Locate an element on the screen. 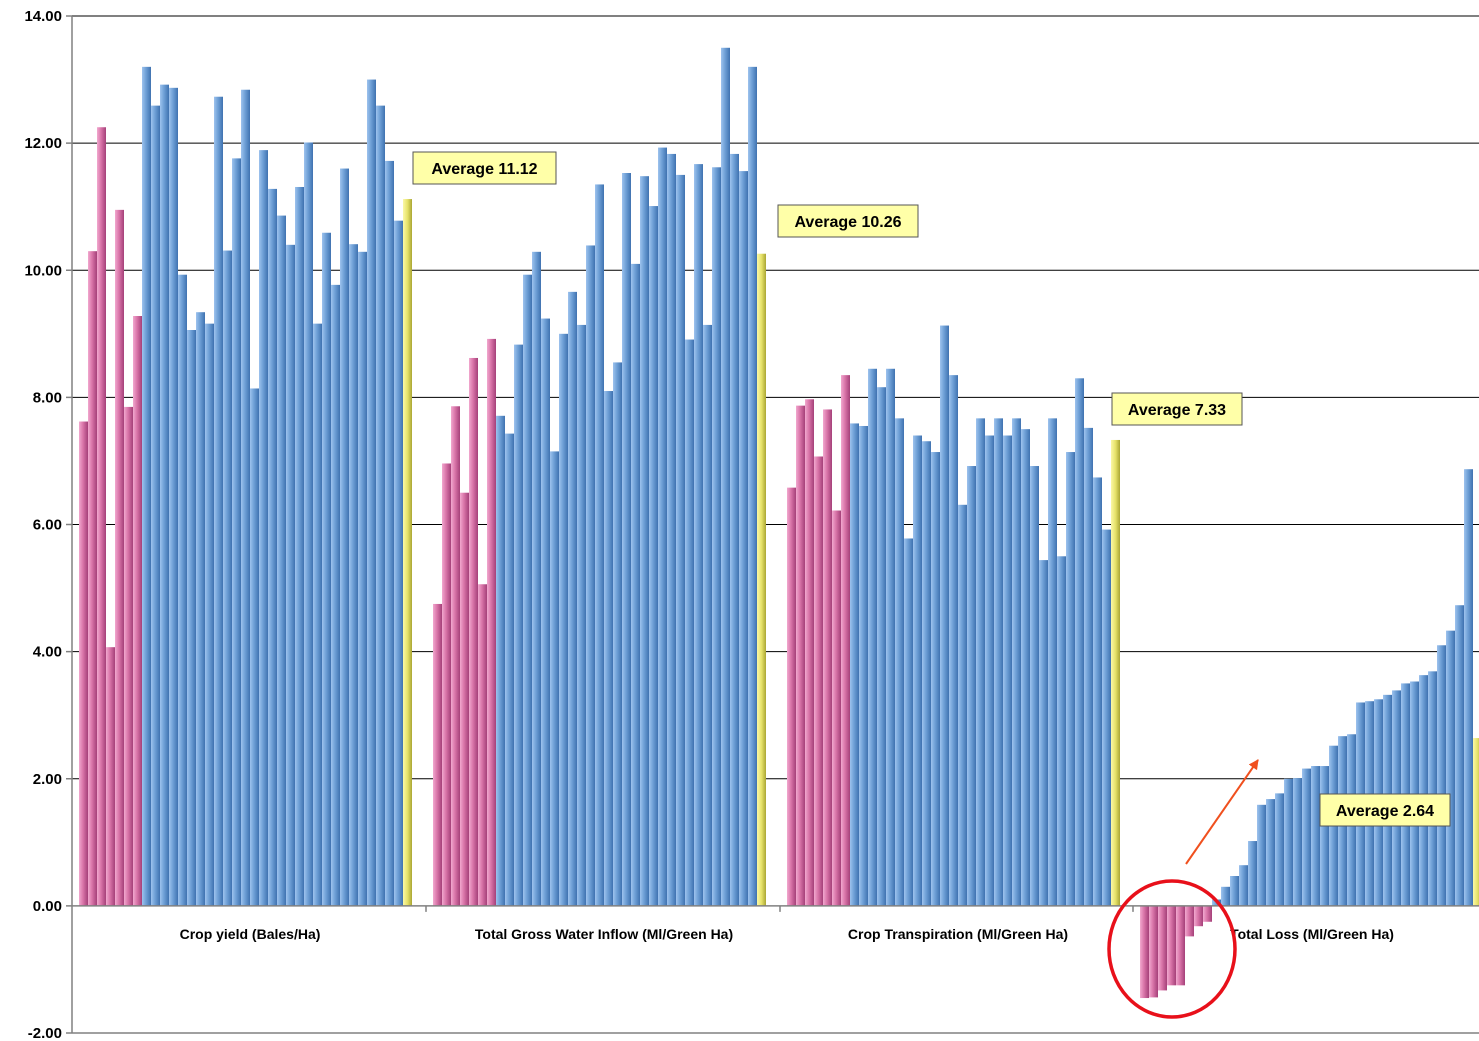 The height and width of the screenshot is (1041, 1479). y-tick-label: 6.00 is located at coordinates (47, 525).